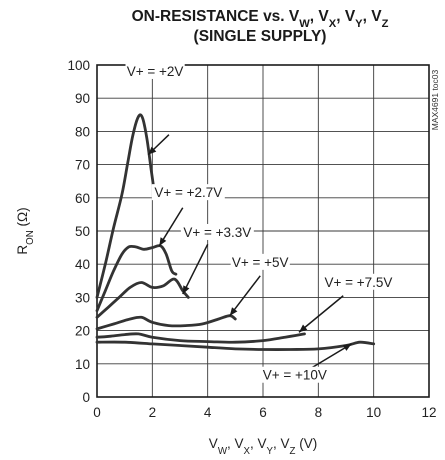  What do you see at coordinates (373, 412) in the screenshot?
I see `x-tick-label-5: 10` at bounding box center [373, 412].